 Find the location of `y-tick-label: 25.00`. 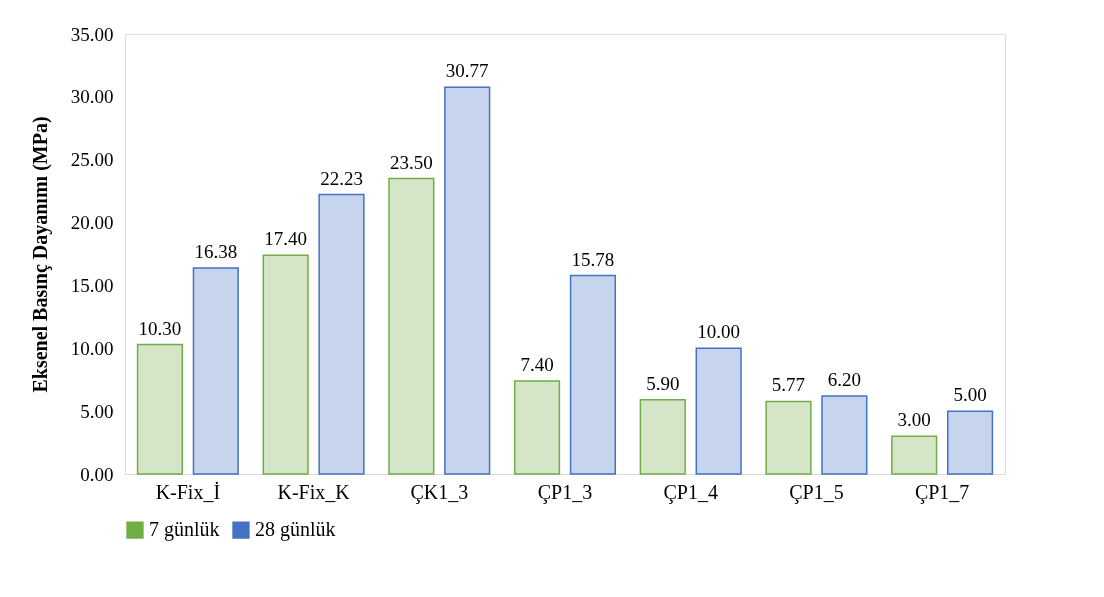

y-tick-label: 25.00 is located at coordinates (92, 160).